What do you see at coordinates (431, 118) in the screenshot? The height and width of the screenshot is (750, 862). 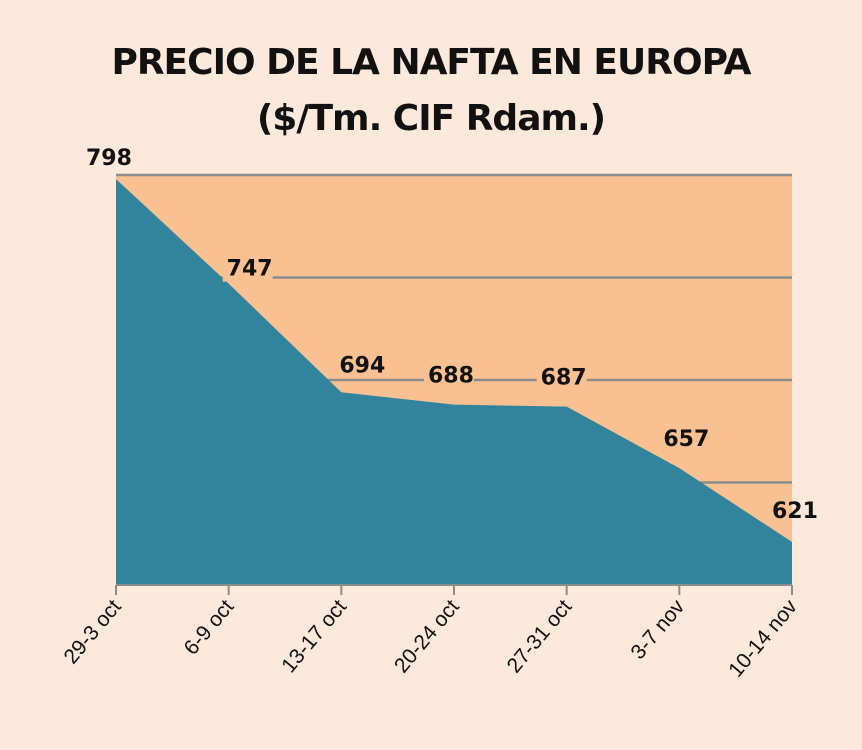 I see `chart-subtitle: ($/Tm. CIF Rdam.)` at bounding box center [431, 118].